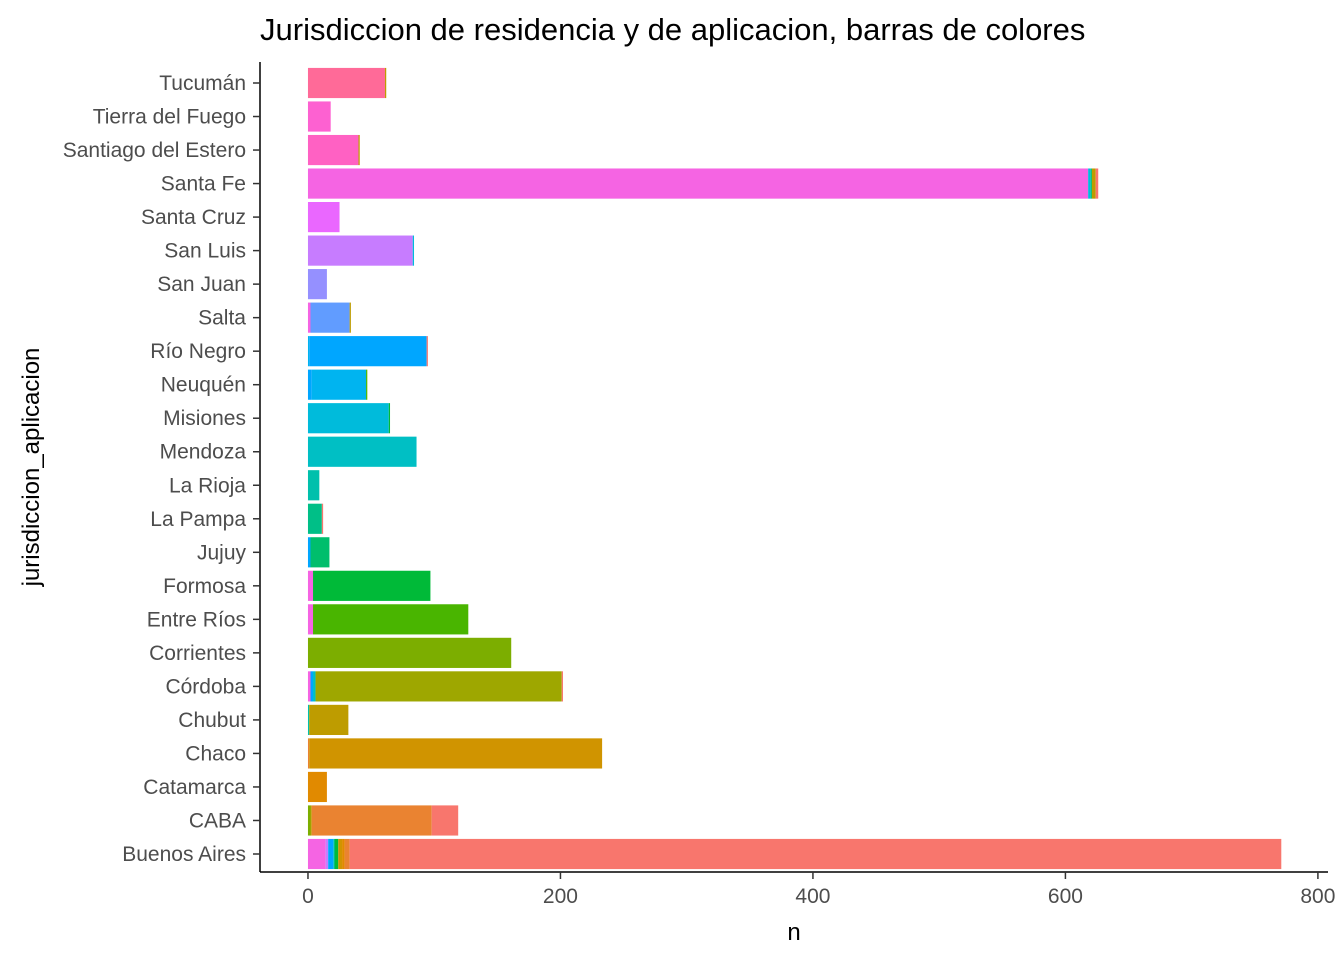  Describe the element at coordinates (1093, 183) in the screenshot. I see `bar-santa-fe-chubut` at that location.